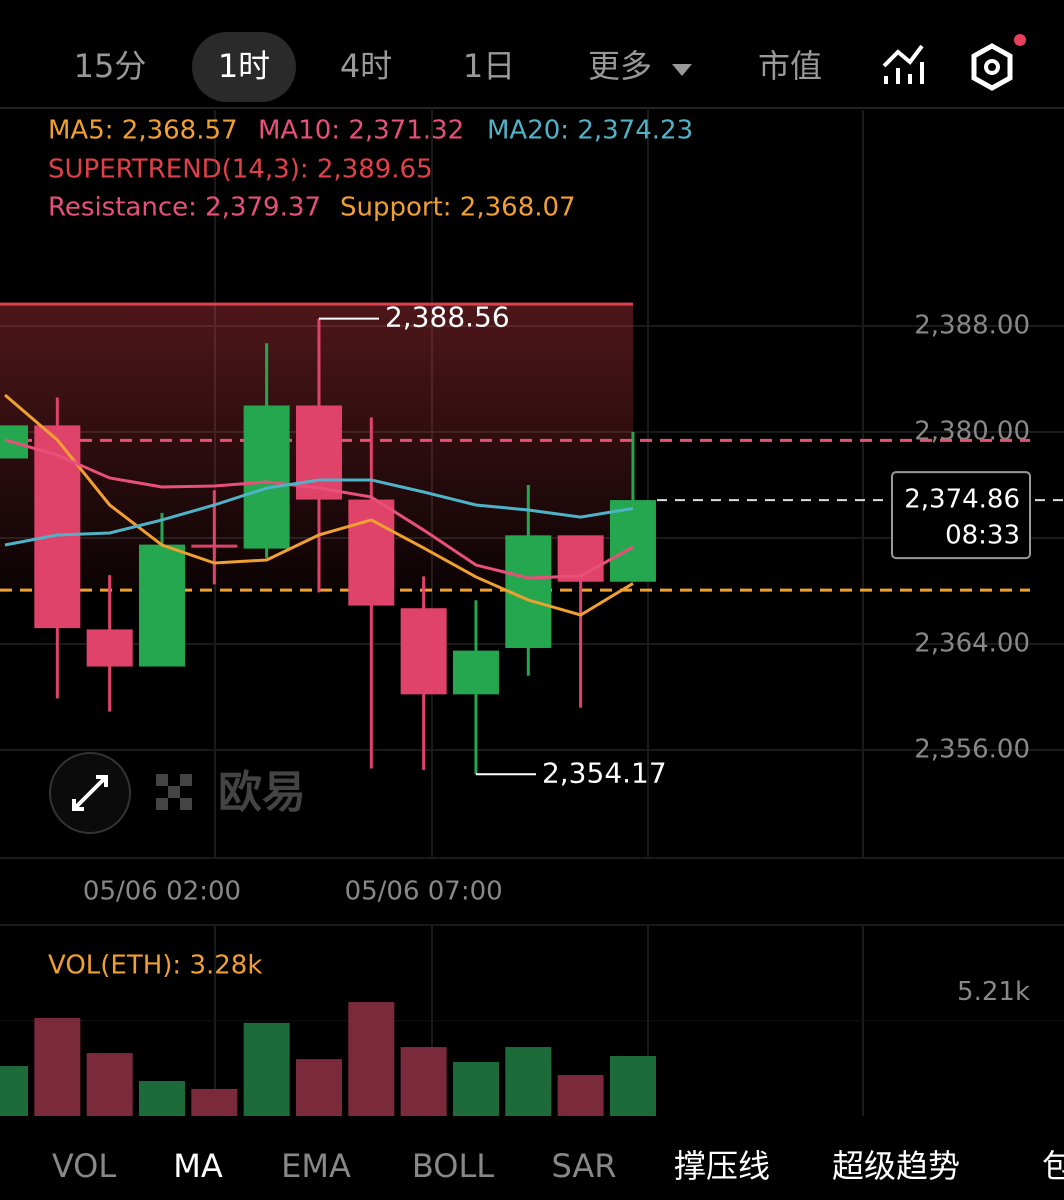 This screenshot has height=1200, width=1064. Describe the element at coordinates (961, 515) in the screenshot. I see `price-box` at that location.